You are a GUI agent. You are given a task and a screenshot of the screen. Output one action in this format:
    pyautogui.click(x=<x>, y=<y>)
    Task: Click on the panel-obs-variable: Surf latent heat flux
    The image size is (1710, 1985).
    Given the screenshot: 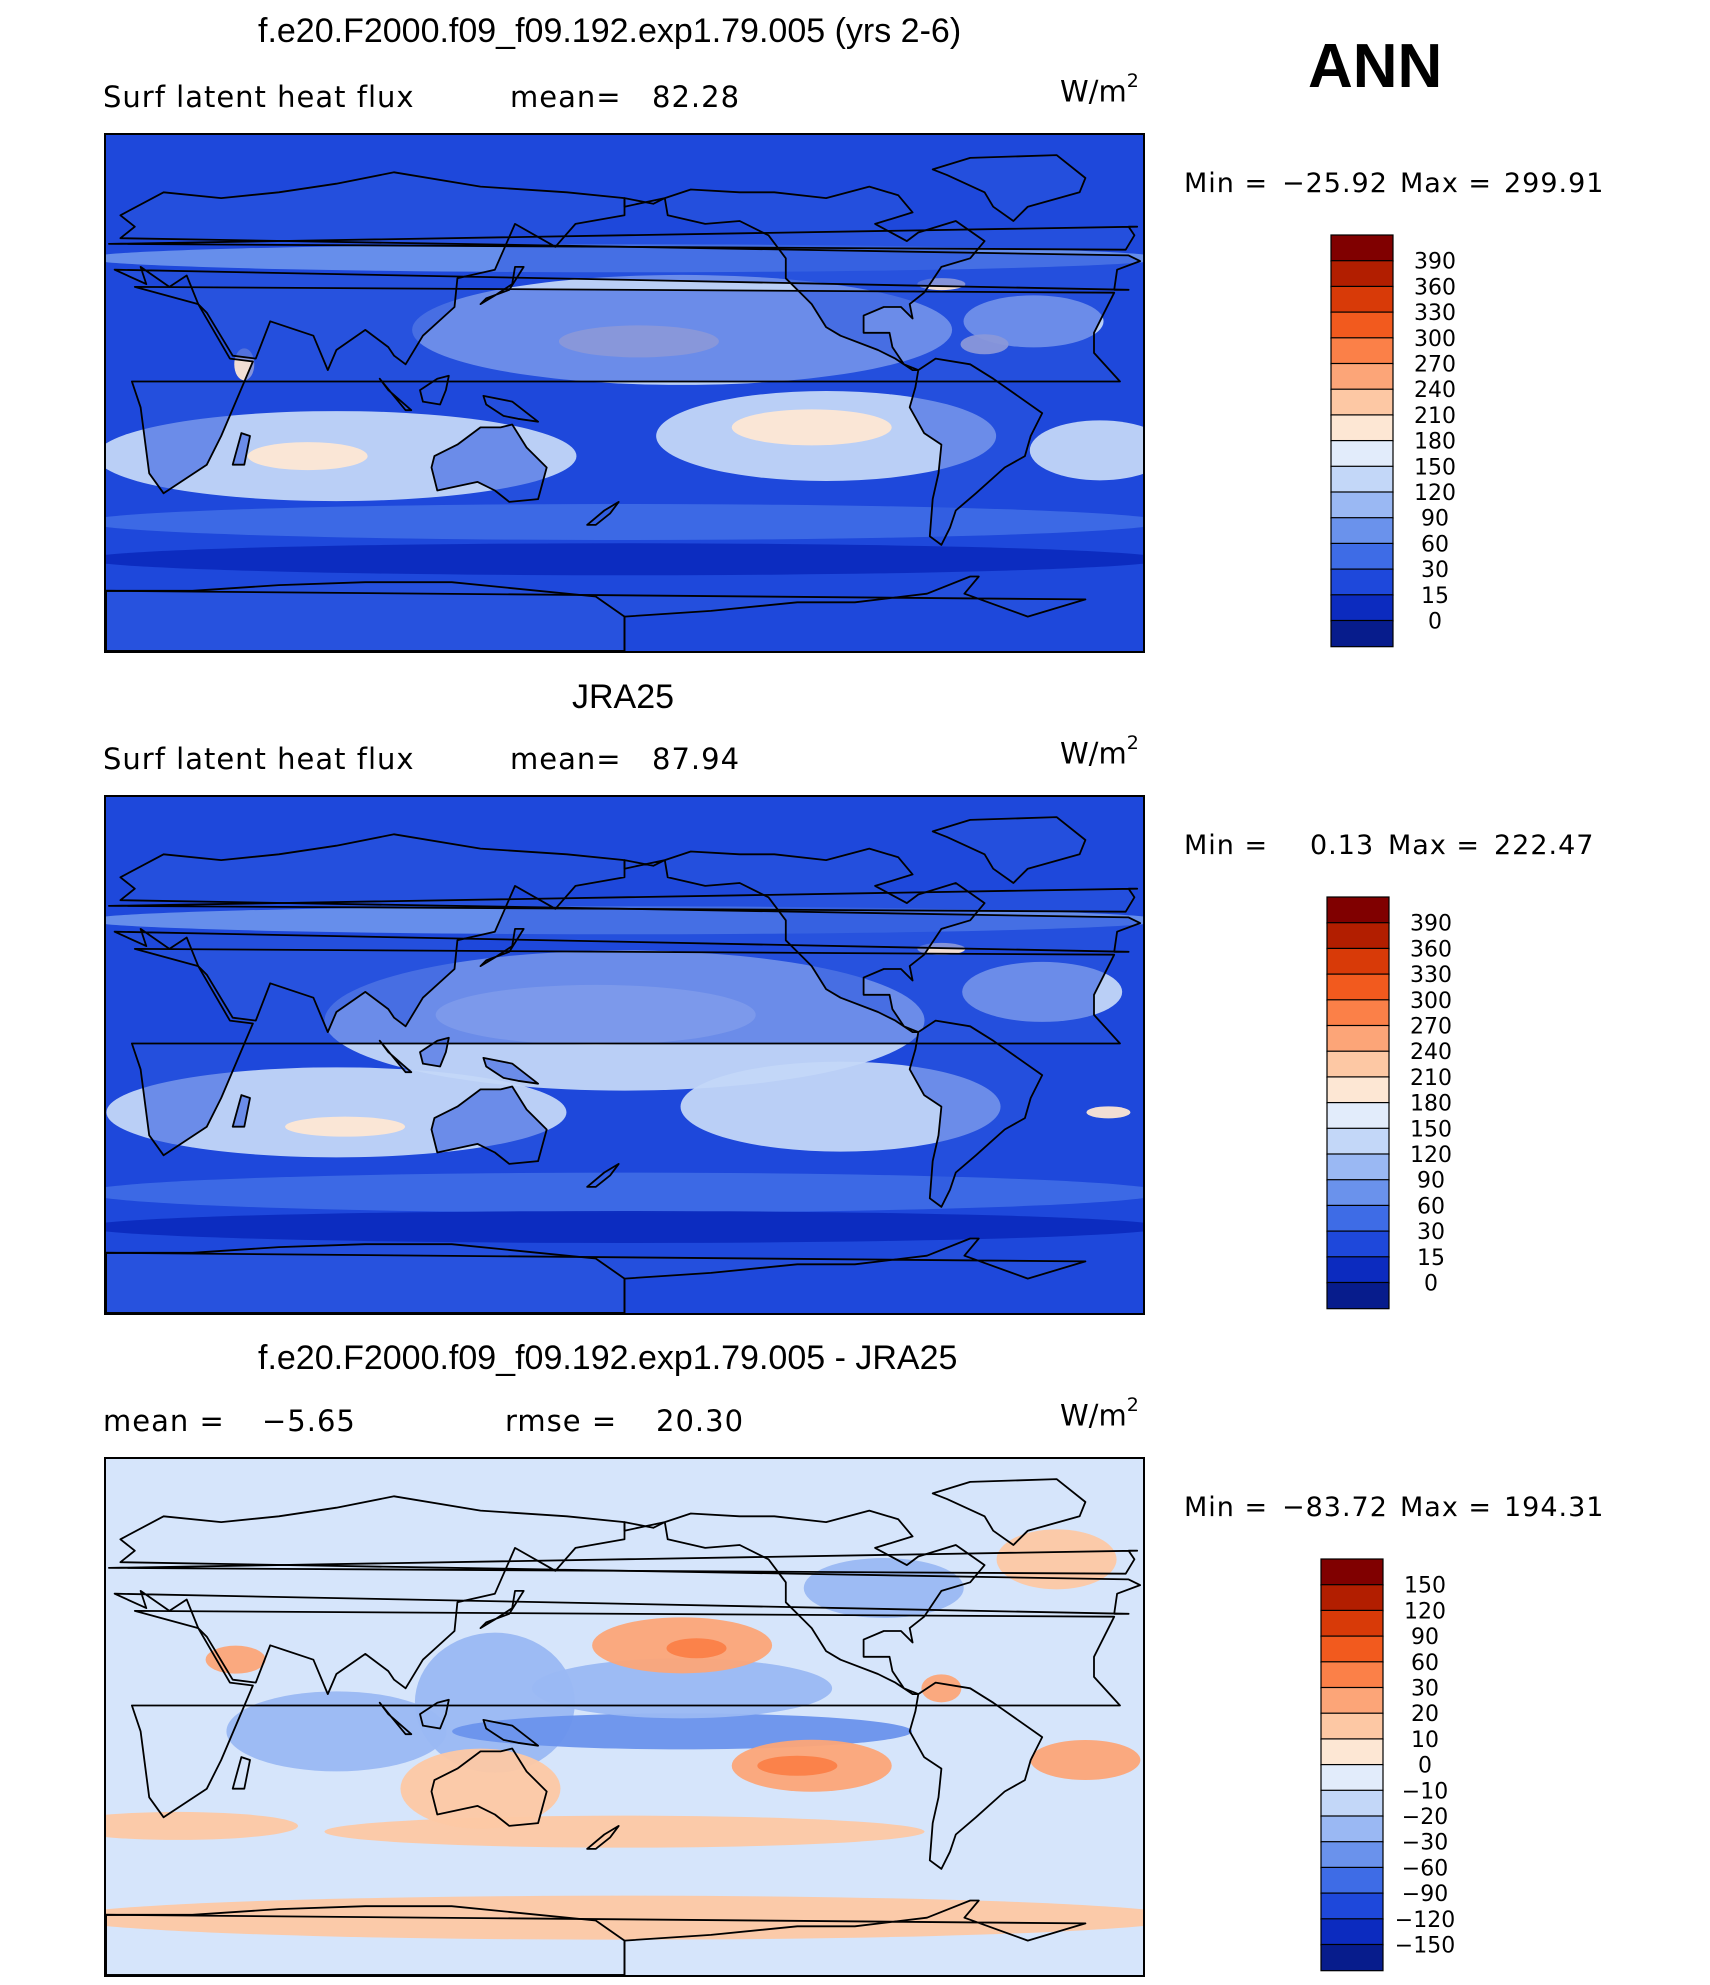 What is the action you would take?
    pyautogui.click(x=259, y=759)
    